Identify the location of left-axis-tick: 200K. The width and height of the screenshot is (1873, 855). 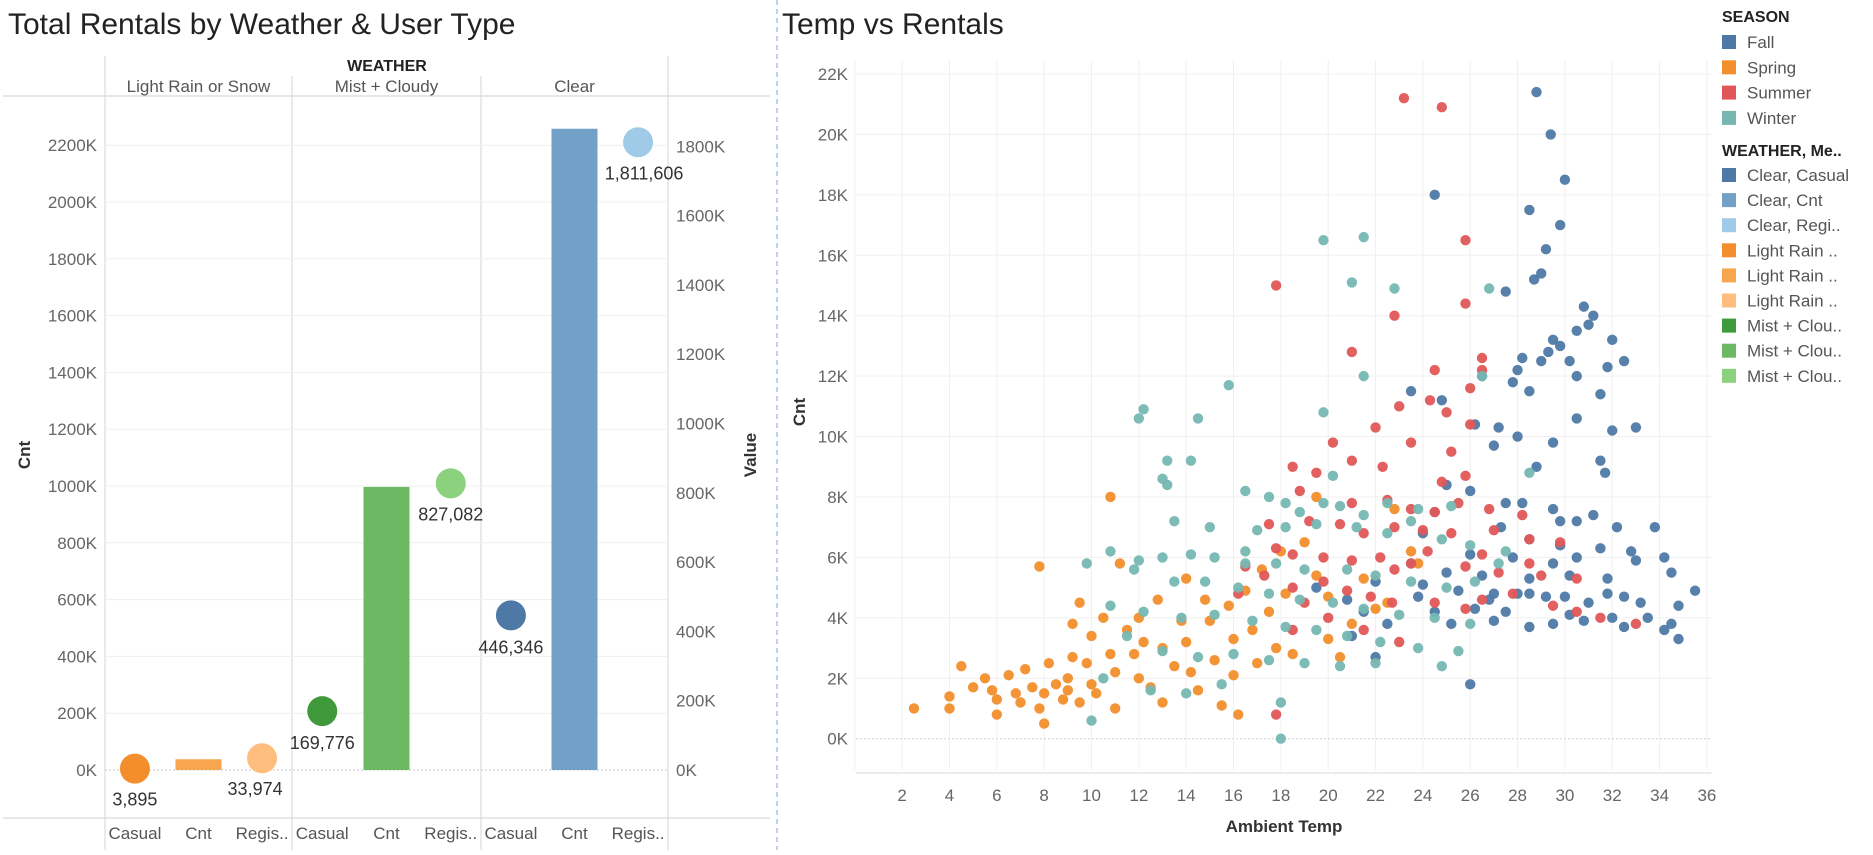
(77, 713).